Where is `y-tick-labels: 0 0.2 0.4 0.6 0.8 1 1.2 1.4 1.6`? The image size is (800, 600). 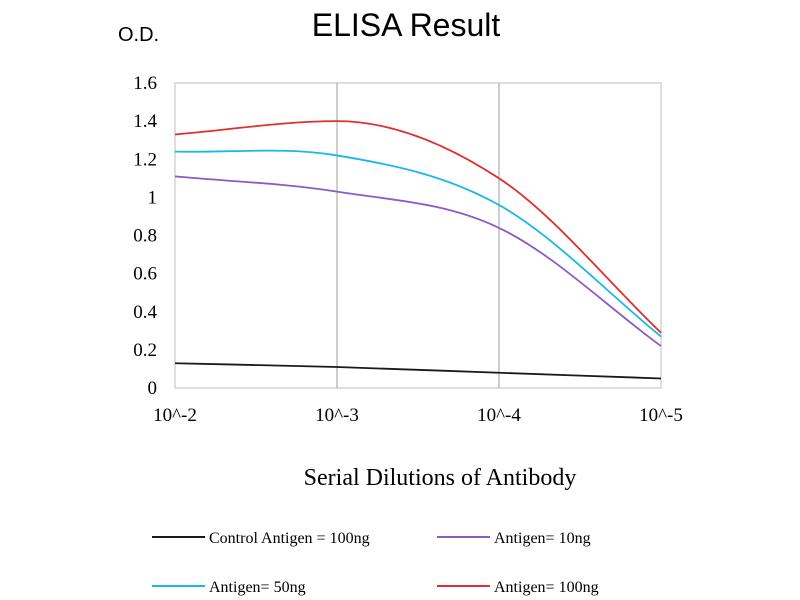 y-tick-labels: 0 0.2 0.4 0.6 0.8 1 1.2 1.4 1.6 is located at coordinates (145, 236).